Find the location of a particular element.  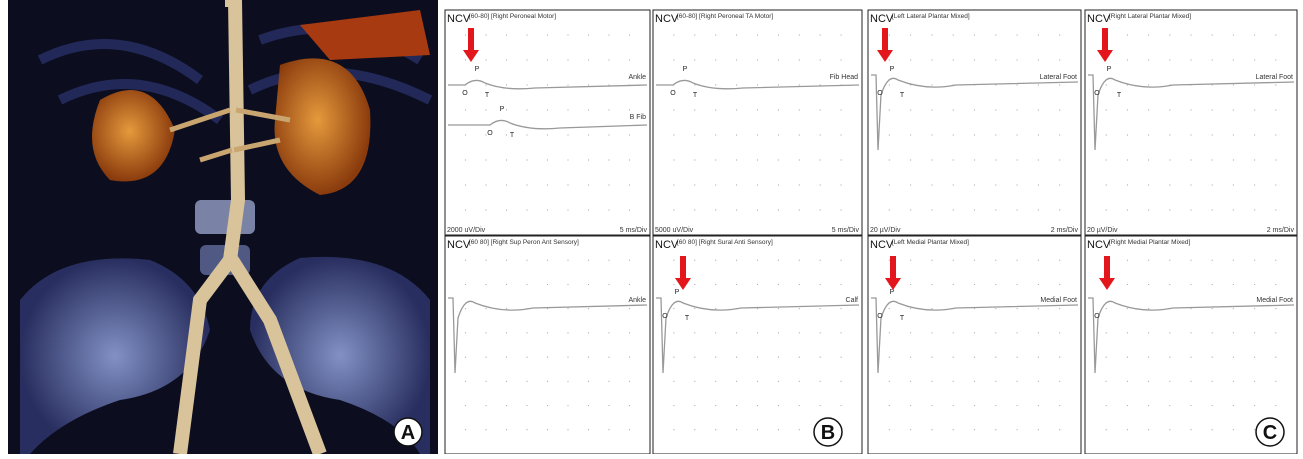

marker: T is located at coordinates (487, 95).